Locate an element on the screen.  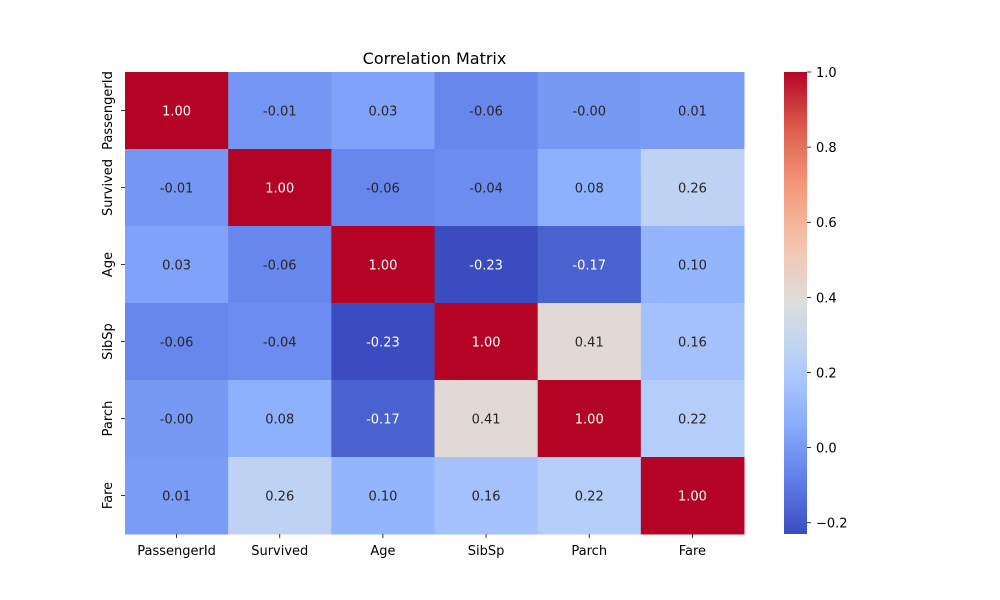
colorbar-tick-label: 0.2 is located at coordinates (826, 373).